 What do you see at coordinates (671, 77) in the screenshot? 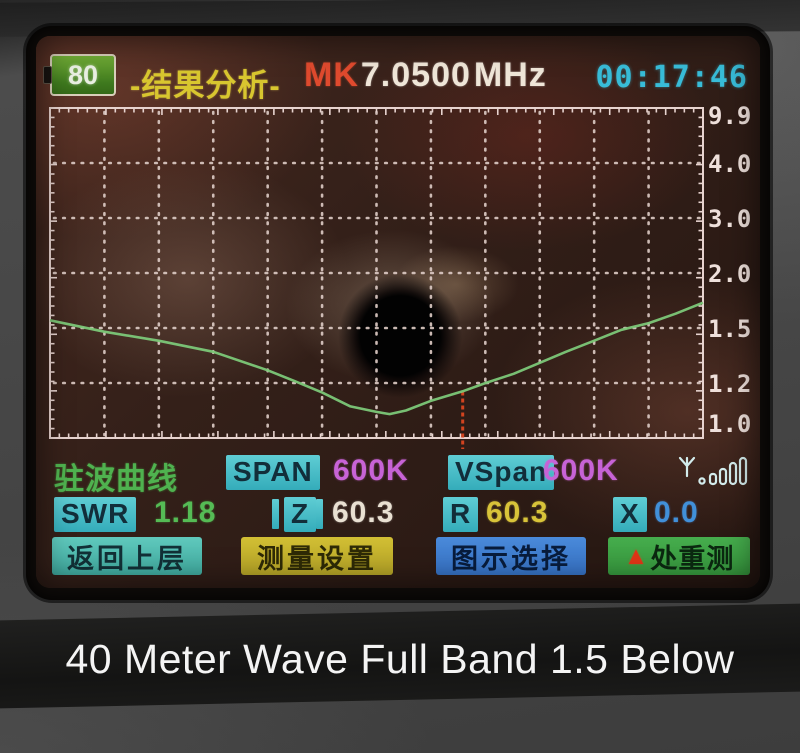
I see `clock-display: 00:17:46` at bounding box center [671, 77].